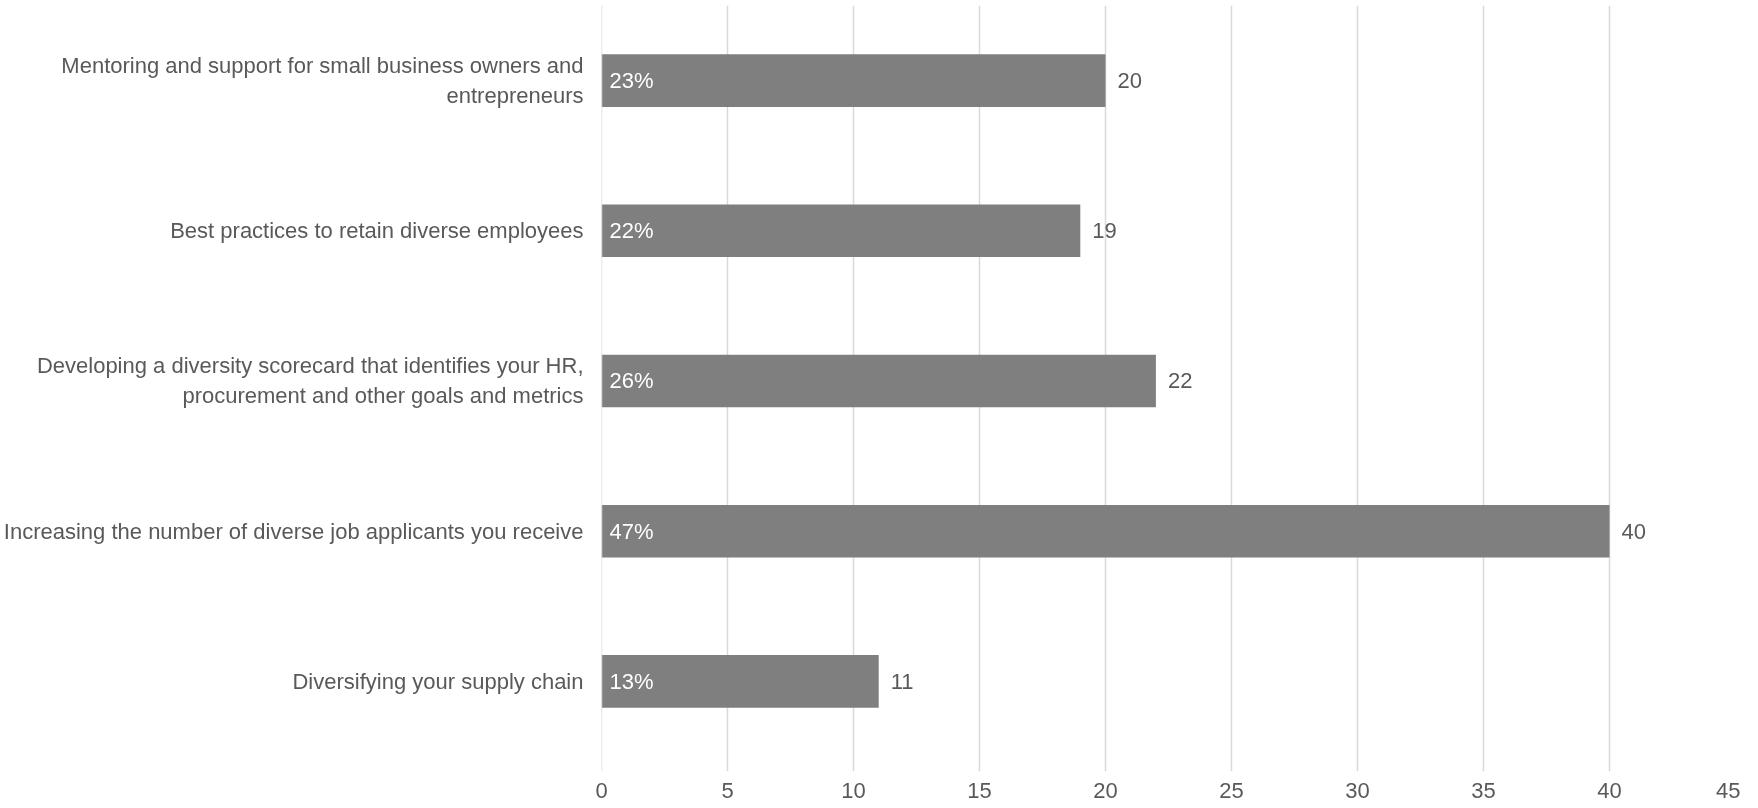 The width and height of the screenshot is (1758, 808). I want to click on y-tick-label: Best practices to retain diverse employees, so click(377, 231).